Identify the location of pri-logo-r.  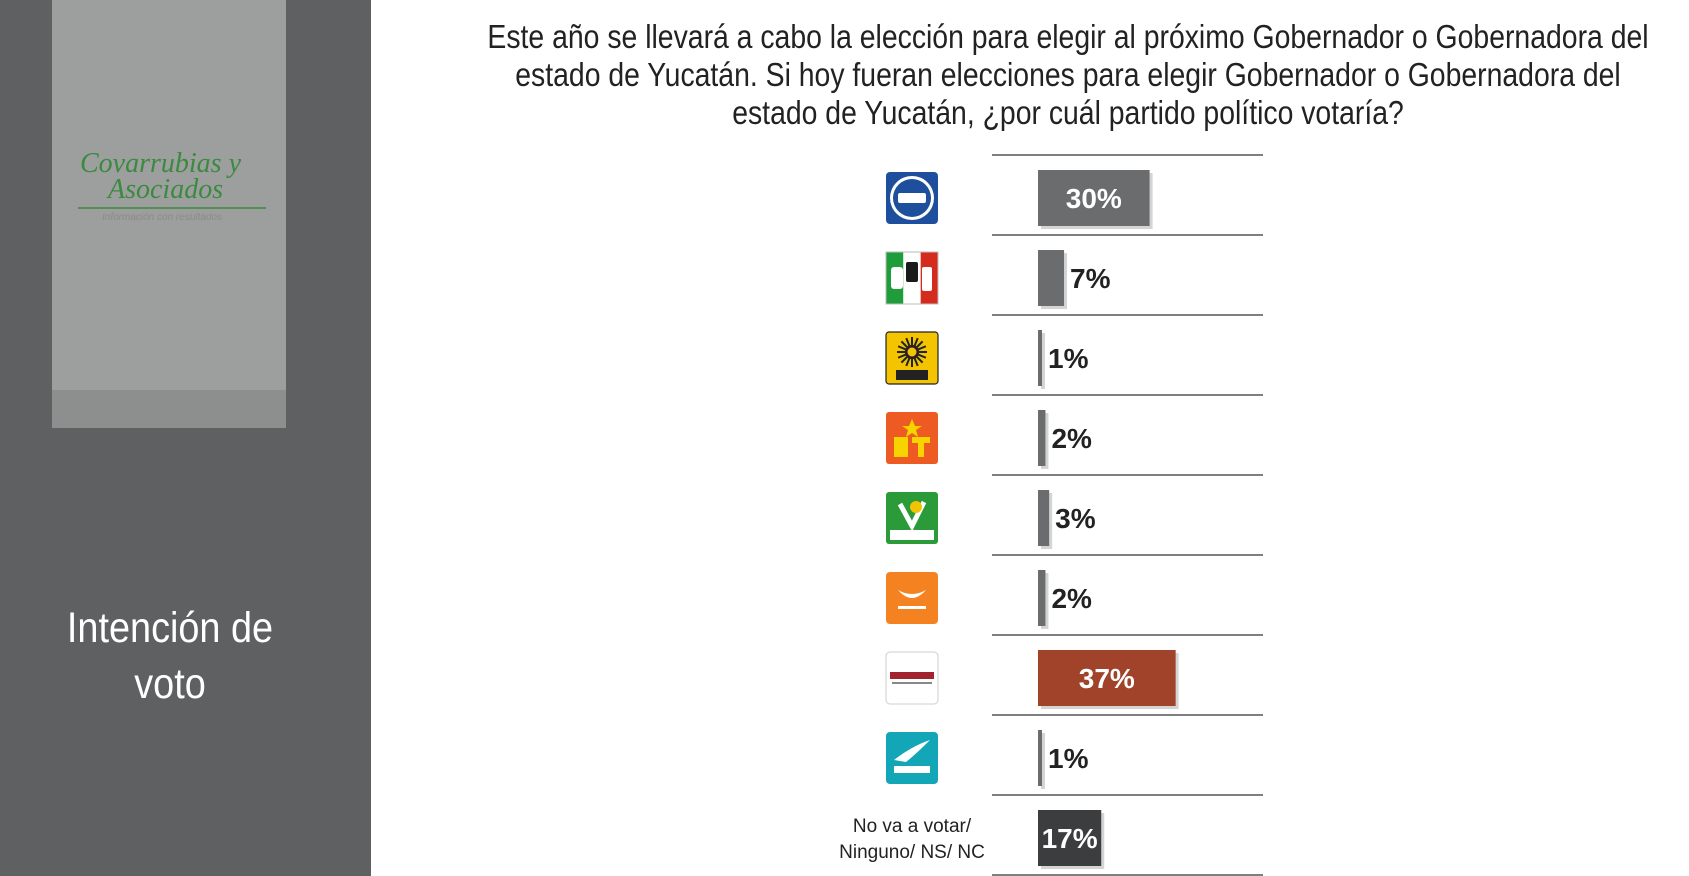
(912, 272).